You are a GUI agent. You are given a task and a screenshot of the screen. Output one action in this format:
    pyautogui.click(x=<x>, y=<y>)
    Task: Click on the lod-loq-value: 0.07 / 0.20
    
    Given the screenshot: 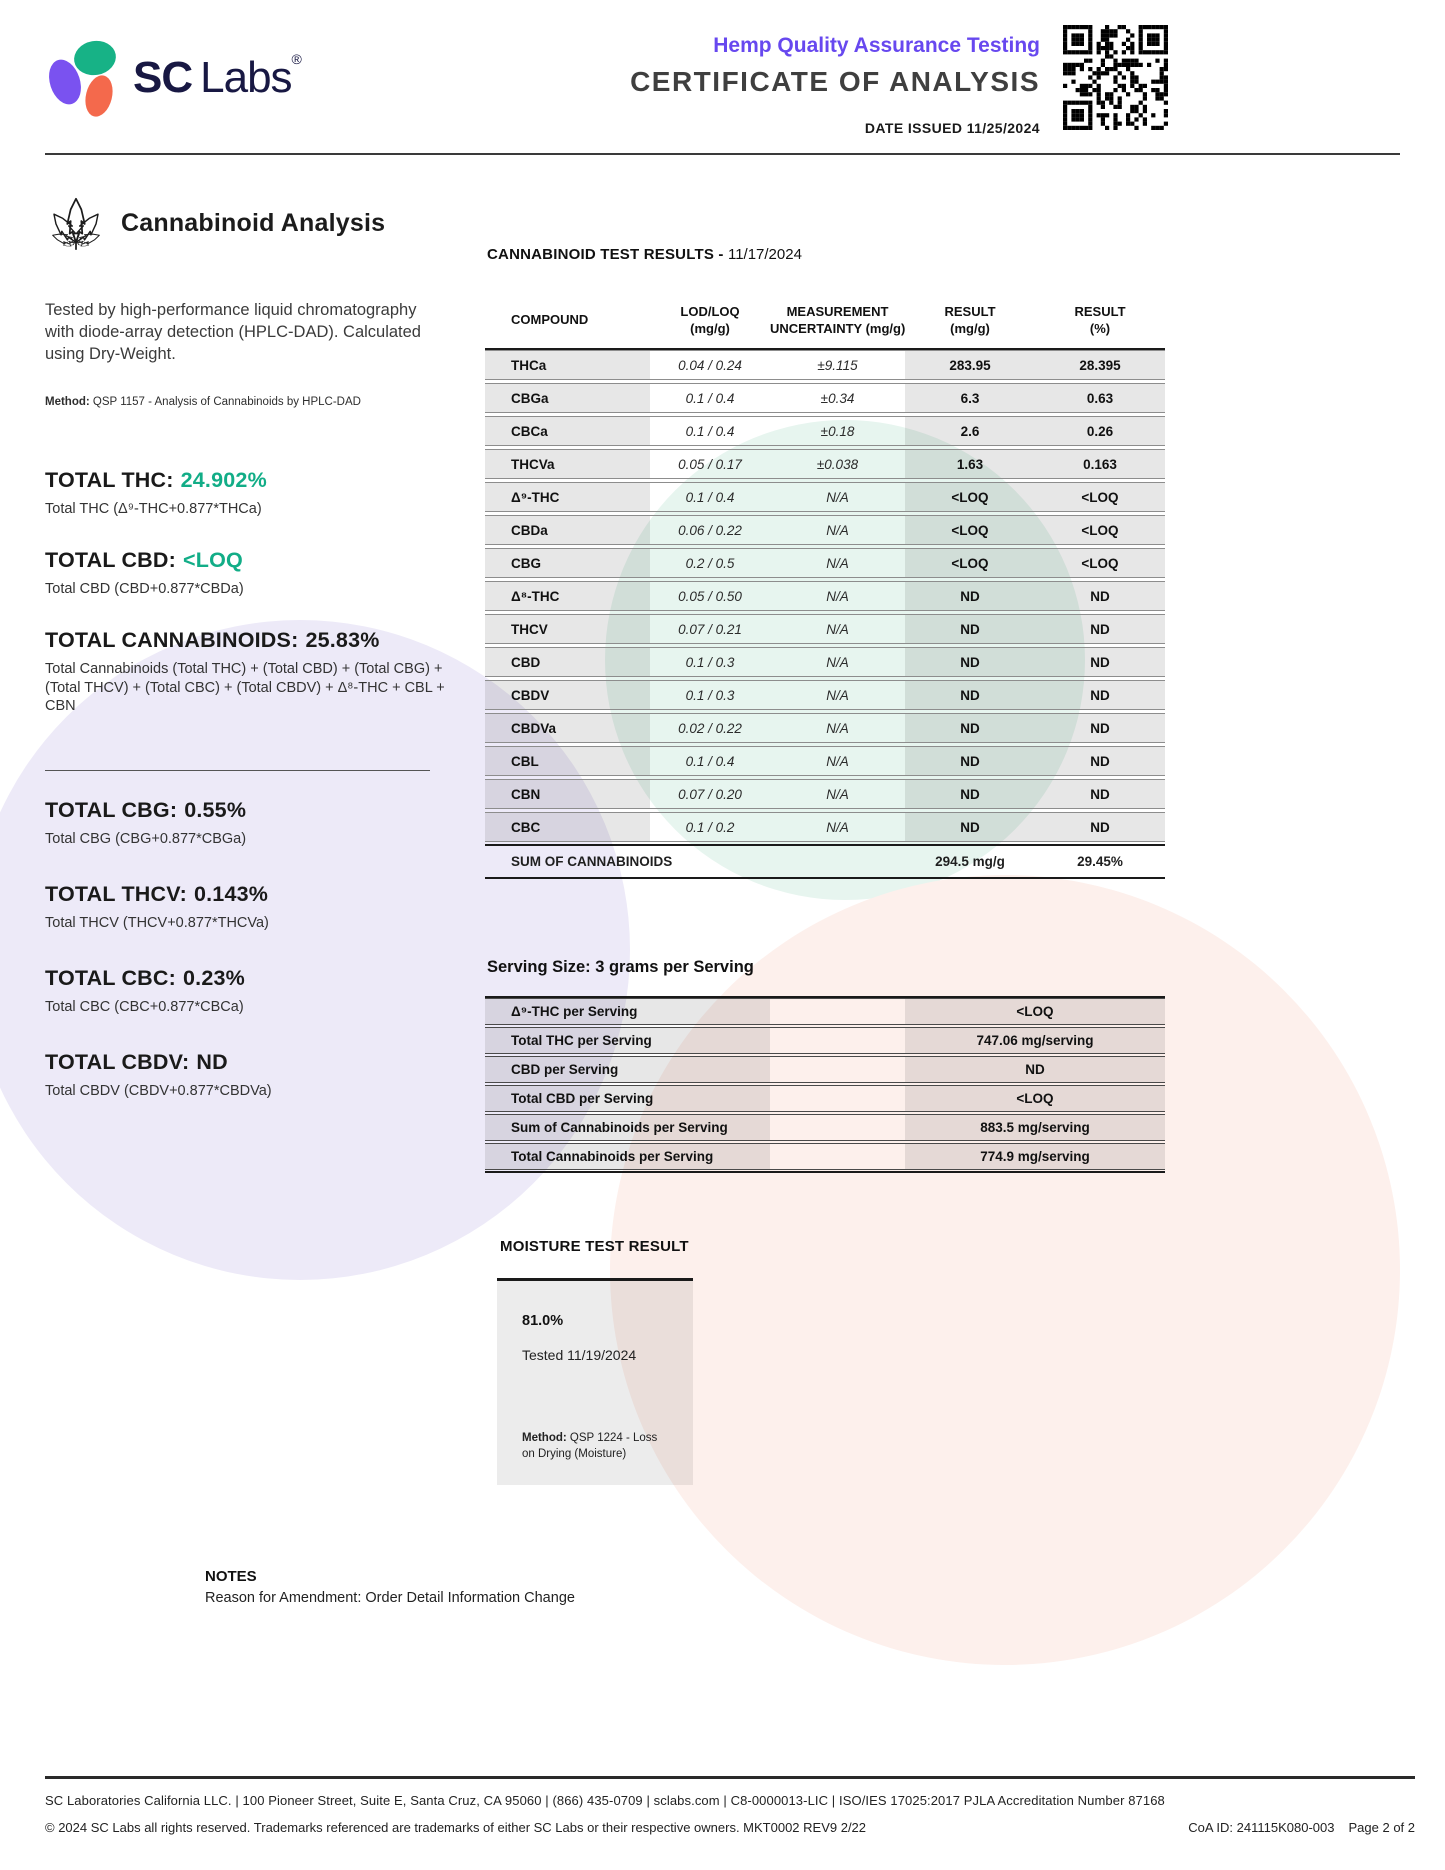 What is the action you would take?
    pyautogui.click(x=710, y=794)
    